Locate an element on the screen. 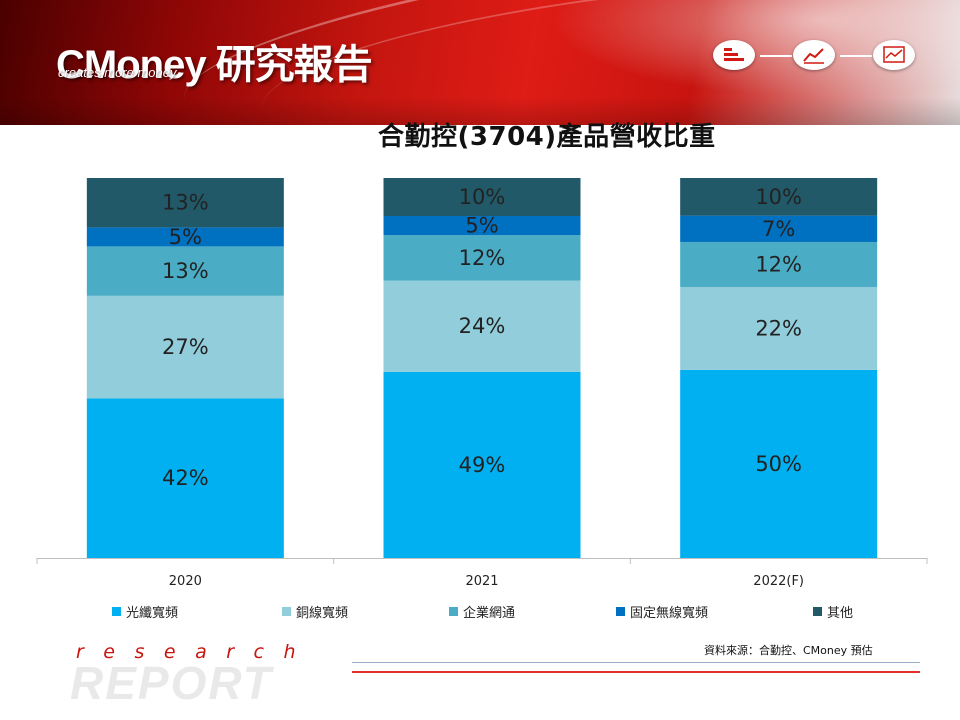  data-label: 7% is located at coordinates (778, 229).